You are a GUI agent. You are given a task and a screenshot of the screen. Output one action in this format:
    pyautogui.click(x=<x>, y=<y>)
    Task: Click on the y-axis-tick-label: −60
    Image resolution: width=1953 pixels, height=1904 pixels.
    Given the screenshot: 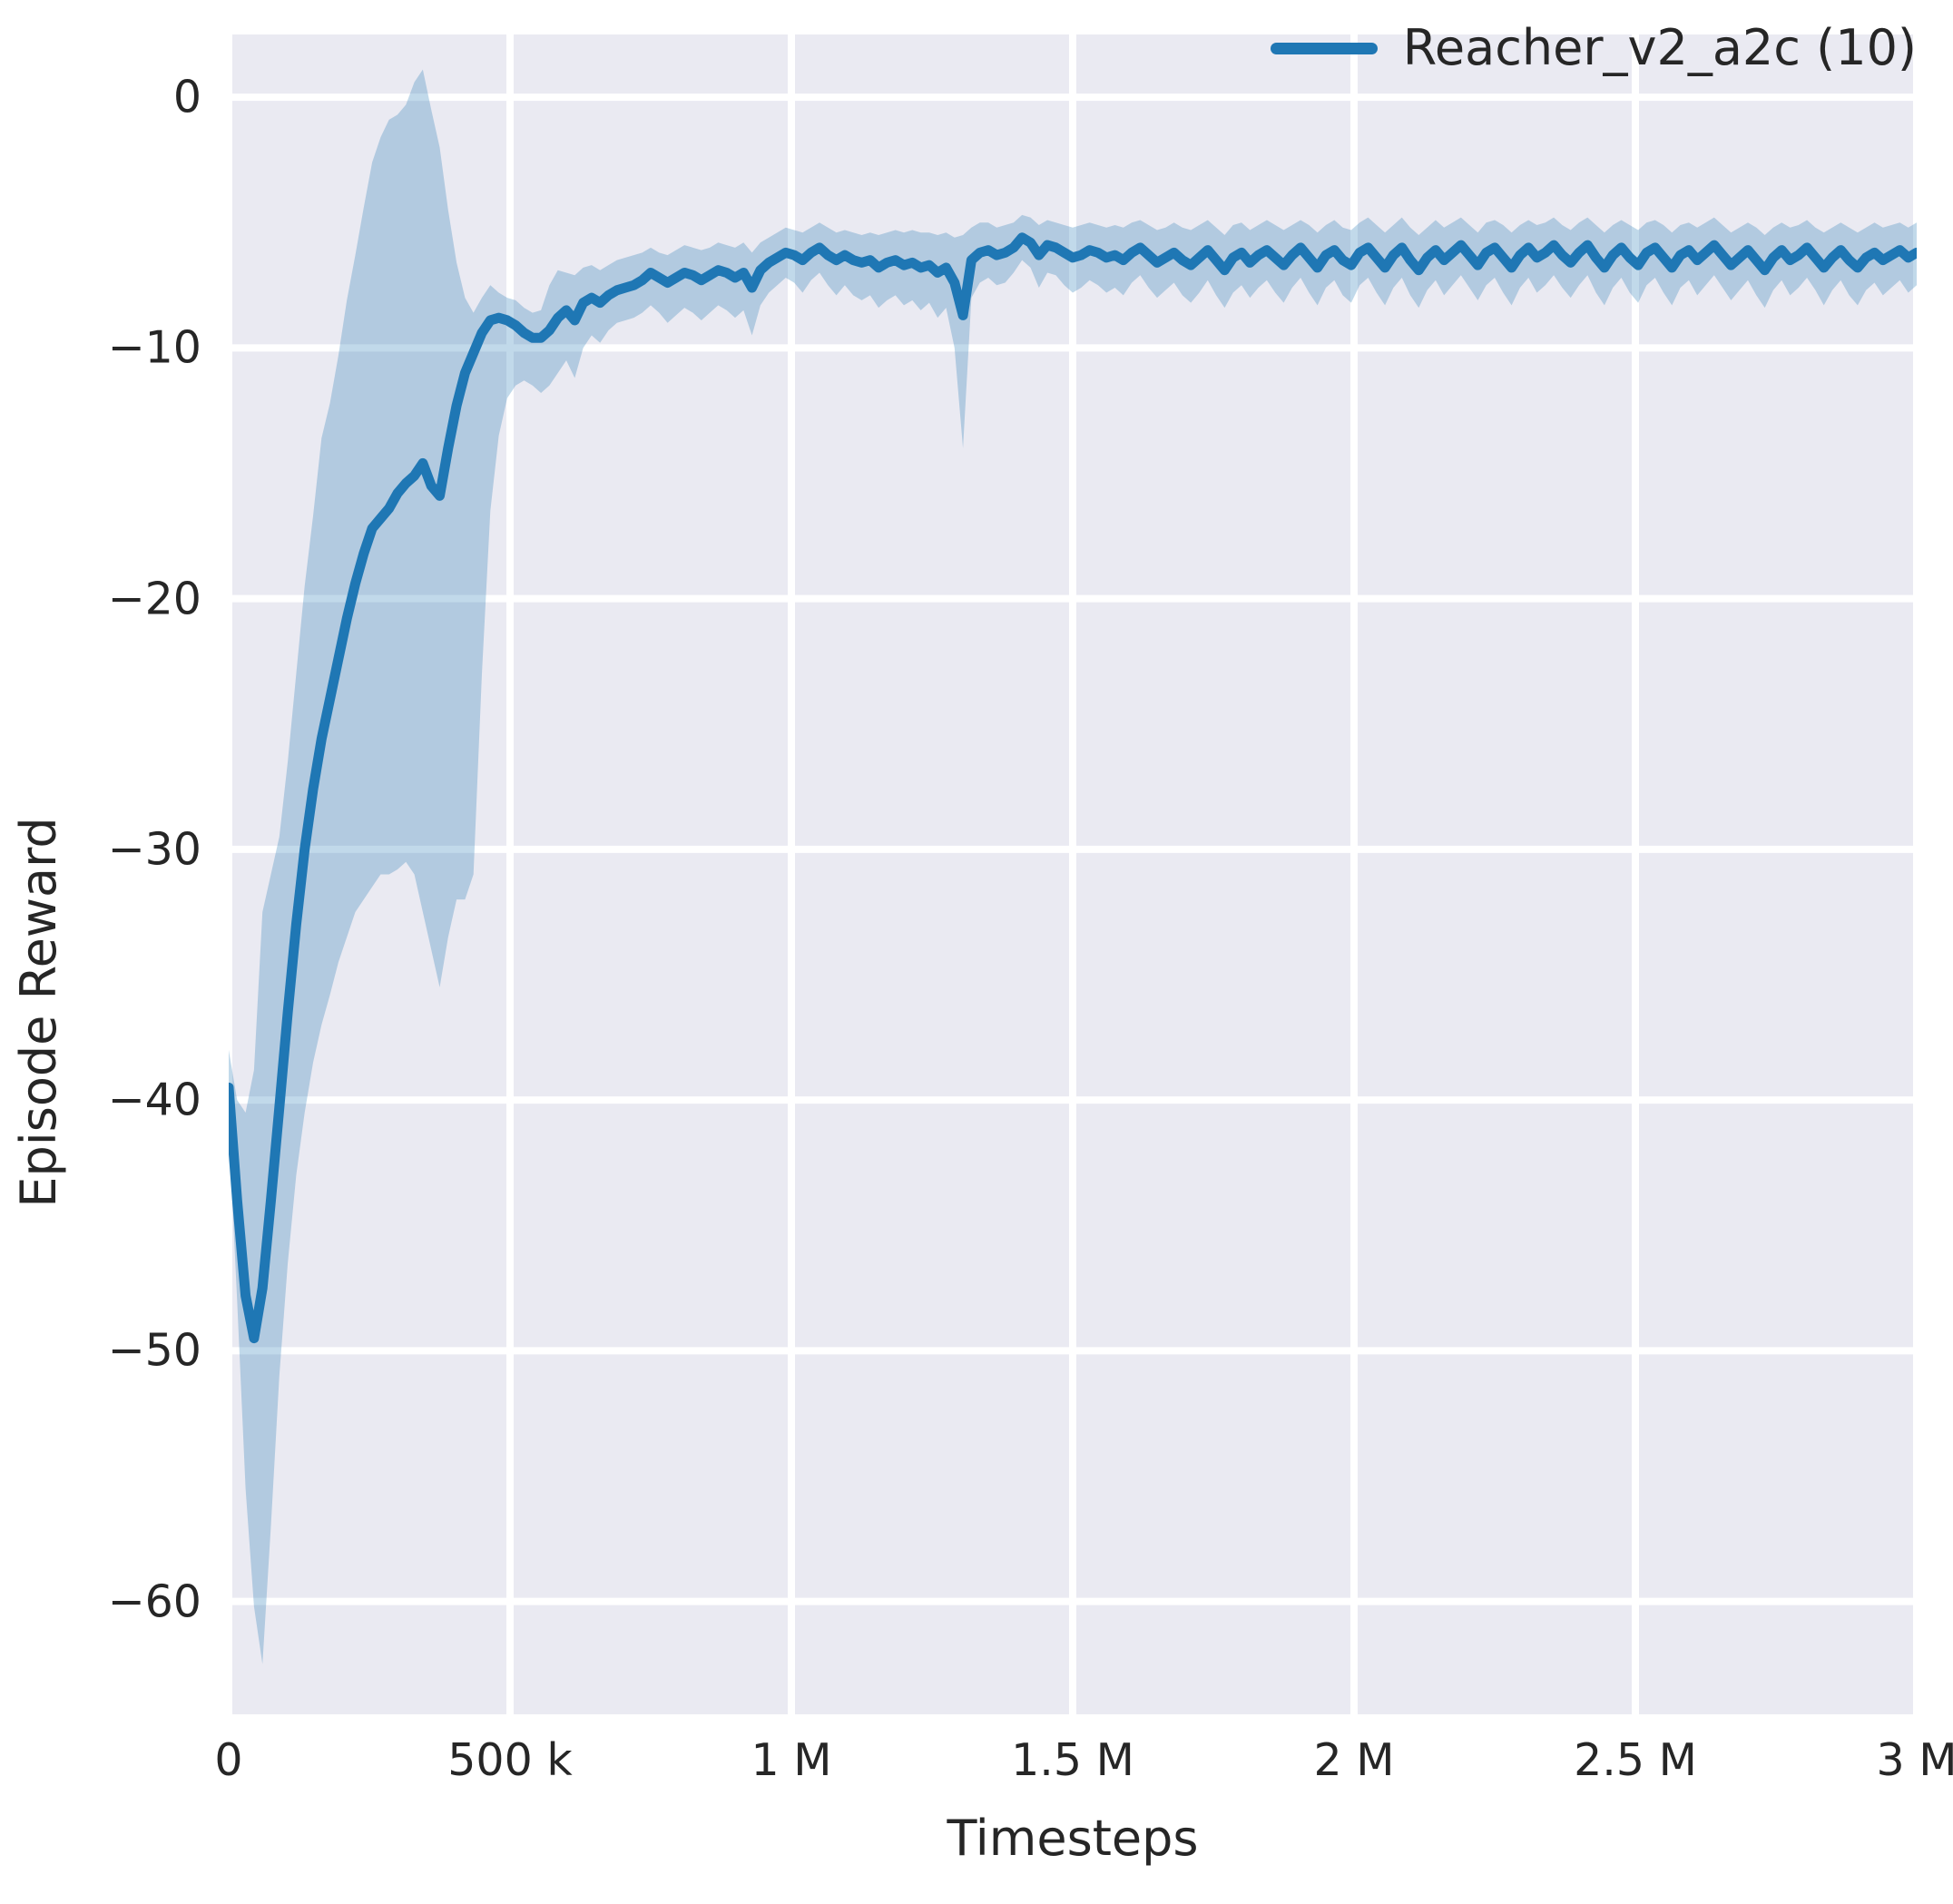 What is the action you would take?
    pyautogui.click(x=154, y=1601)
    